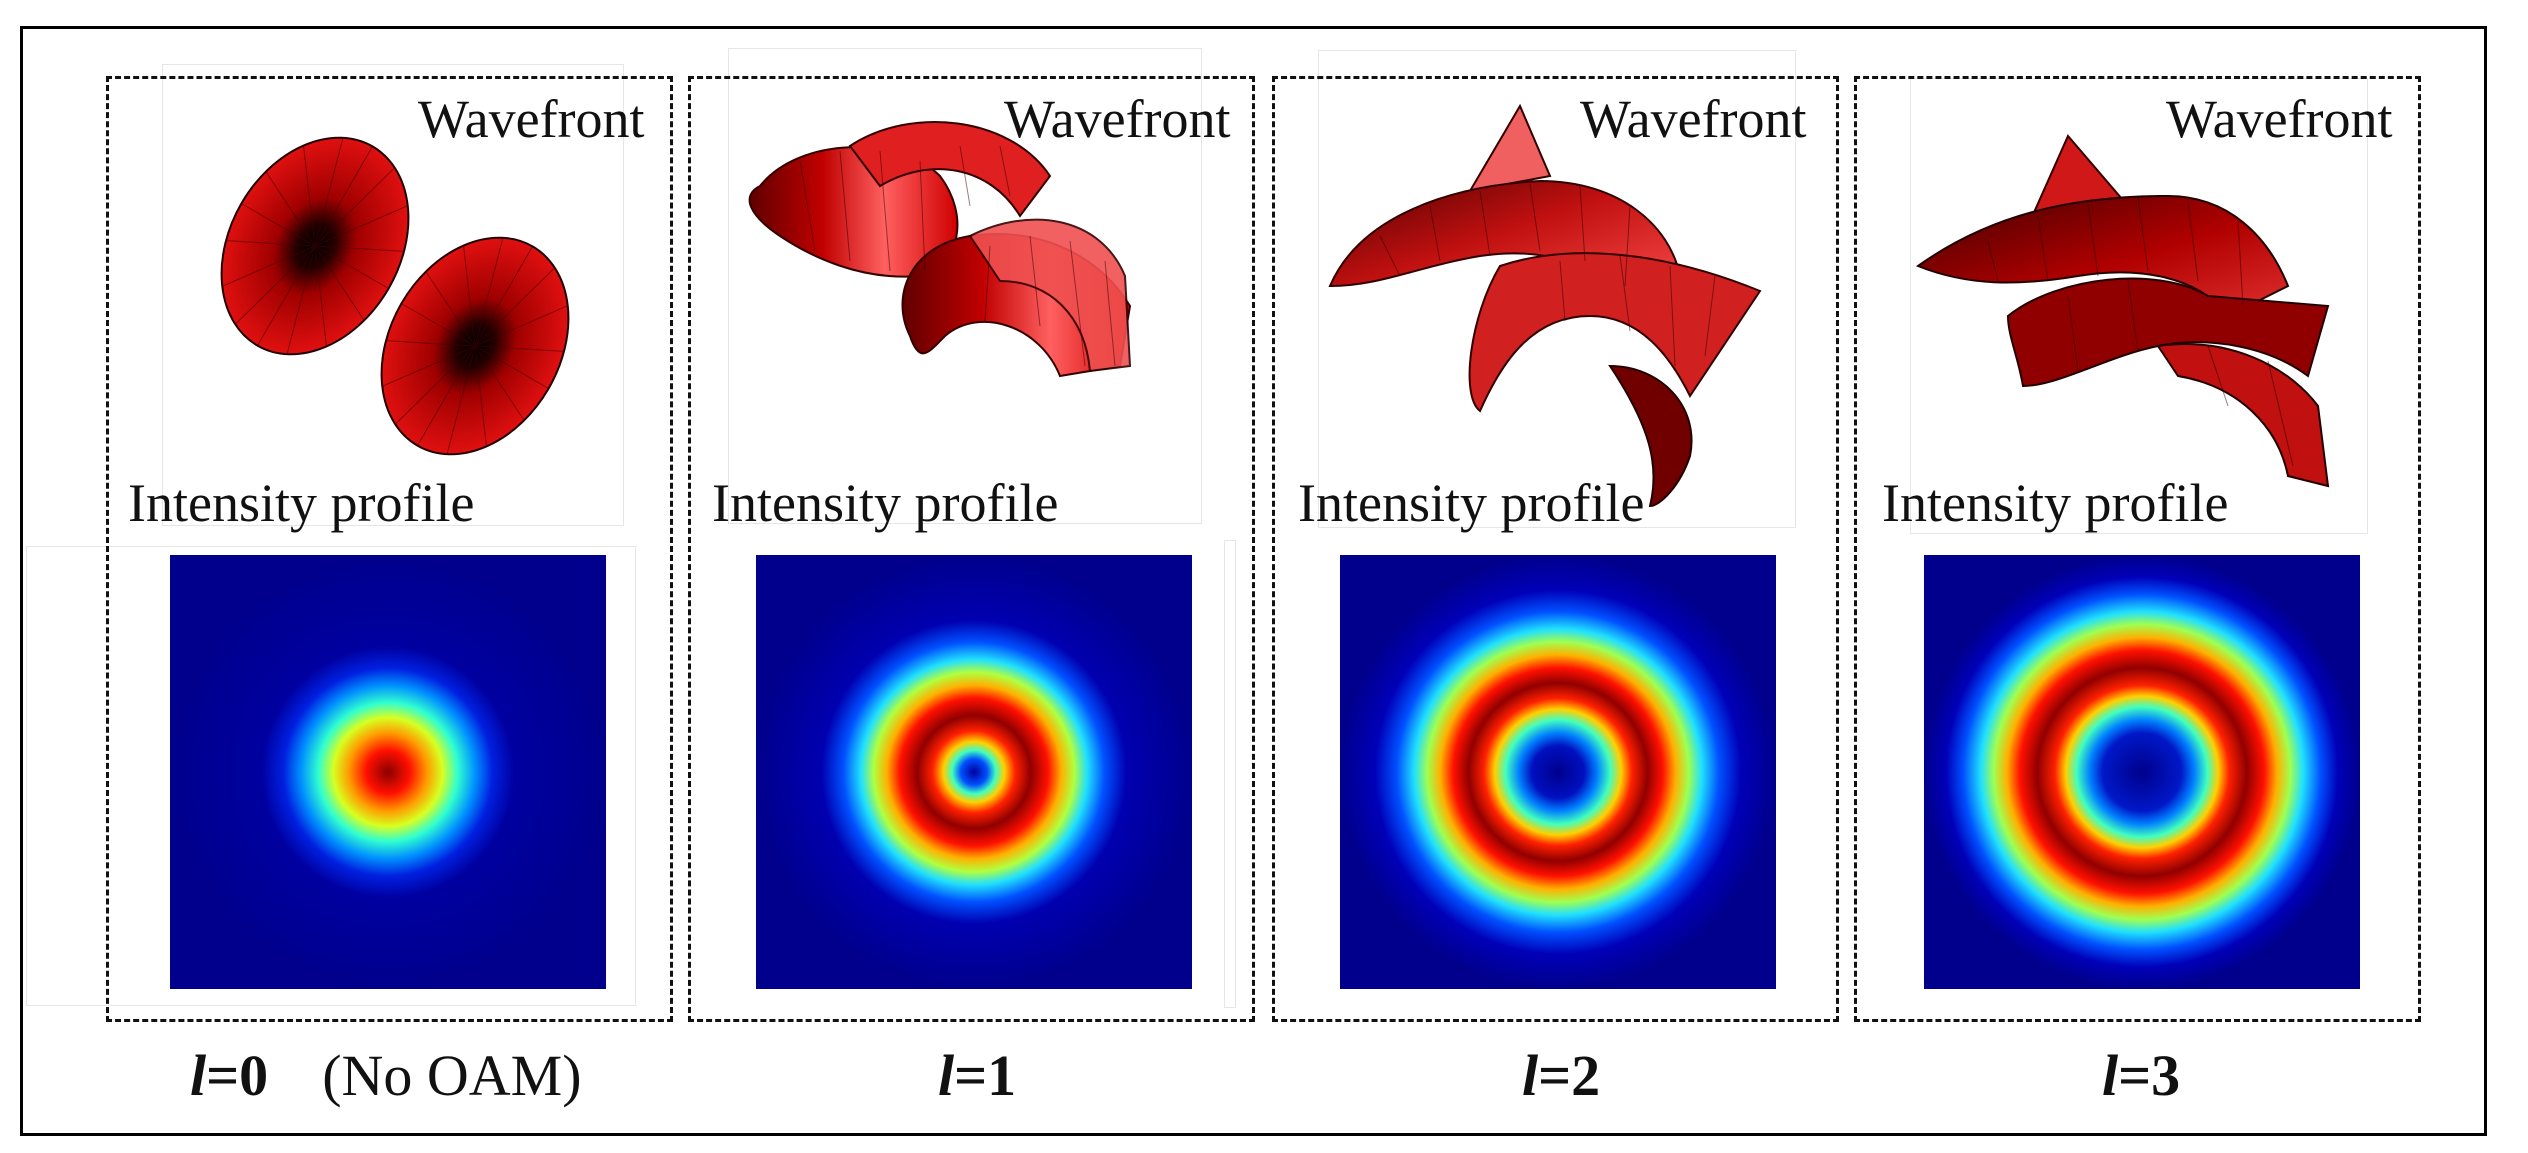 Image resolution: width=2528 pixels, height=1153 pixels. Describe the element at coordinates (237, 1075) in the screenshot. I see `ell-value: =0` at that location.